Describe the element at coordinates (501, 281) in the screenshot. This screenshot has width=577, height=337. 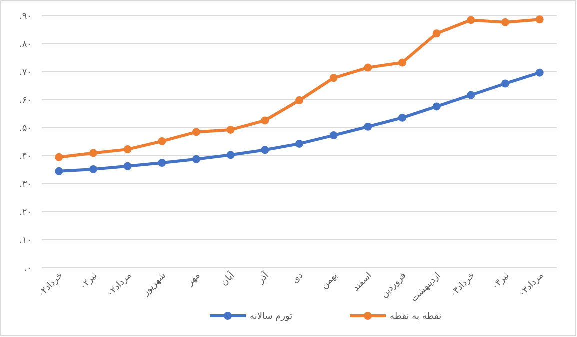
I see `x-tick-label: تیر۰۳` at that location.